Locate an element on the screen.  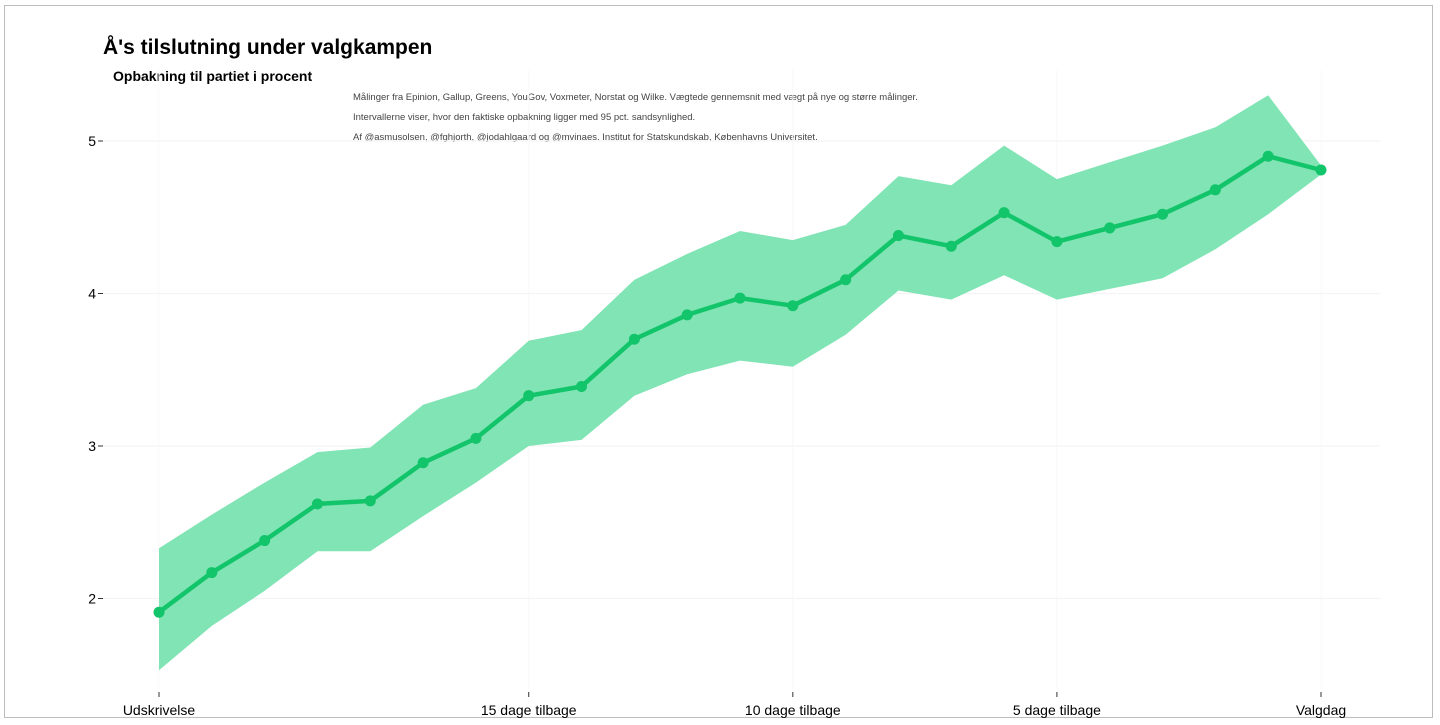
y-axis: 2 3 4 5 is located at coordinates (95, 370).